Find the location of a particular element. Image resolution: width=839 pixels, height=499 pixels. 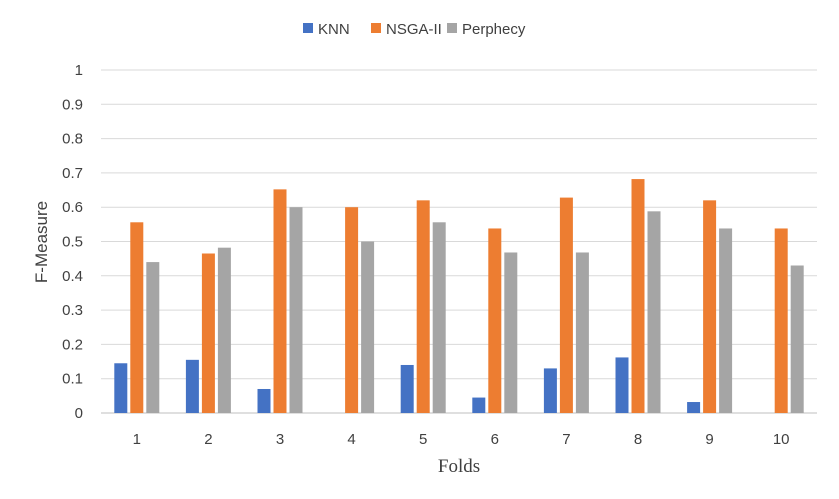

legend-label: KNN is located at coordinates (334, 29).